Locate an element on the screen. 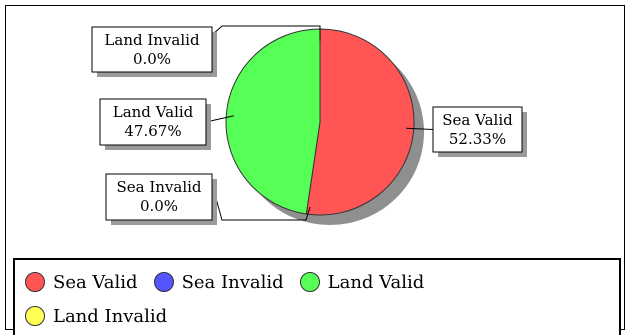  label-box-sea-invalid is located at coordinates (159, 197).